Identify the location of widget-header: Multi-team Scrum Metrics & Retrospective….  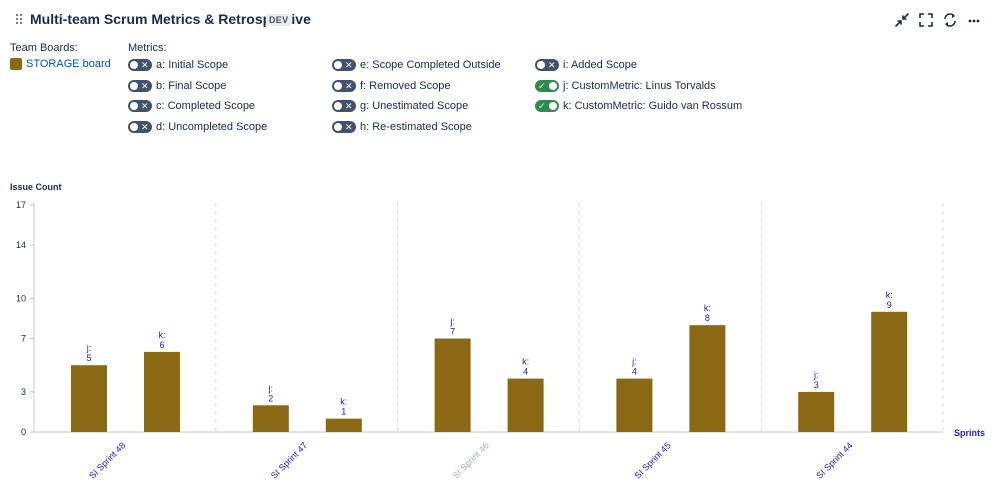
(499, 20).